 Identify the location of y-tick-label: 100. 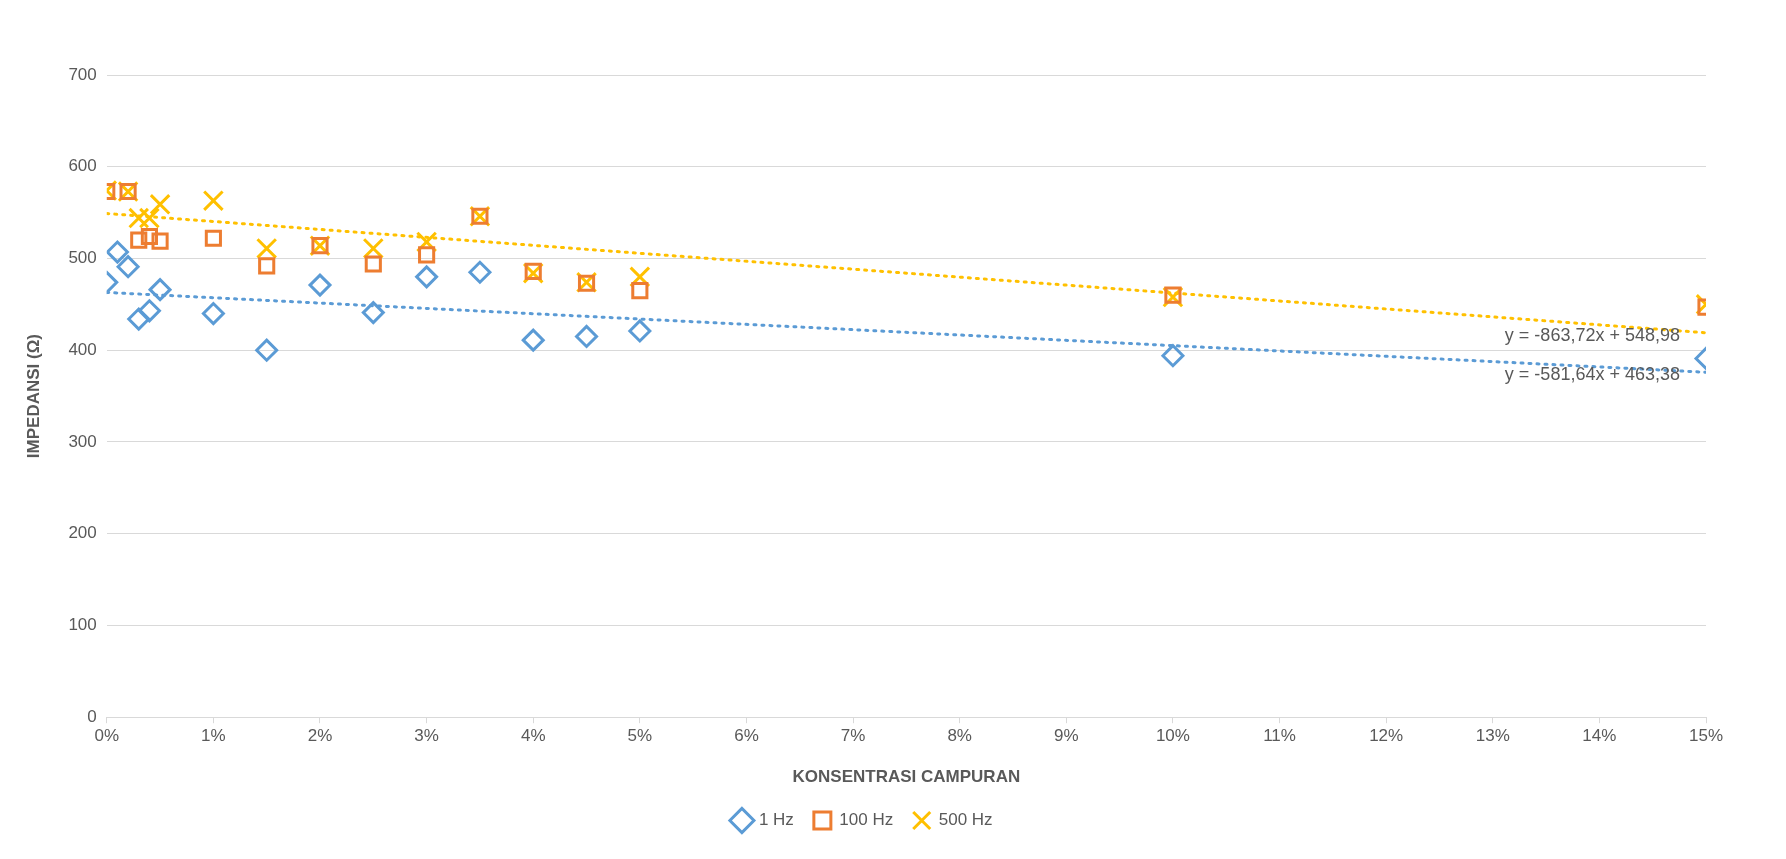
(82, 625).